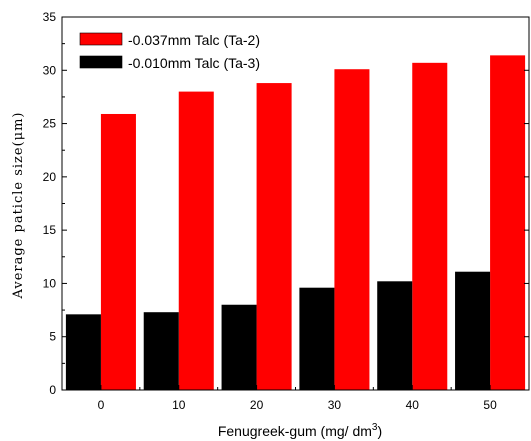 Image resolution: width=531 pixels, height=441 pixels. Describe the element at coordinates (52, 337) in the screenshot. I see `y-tick-label: 5` at that location.